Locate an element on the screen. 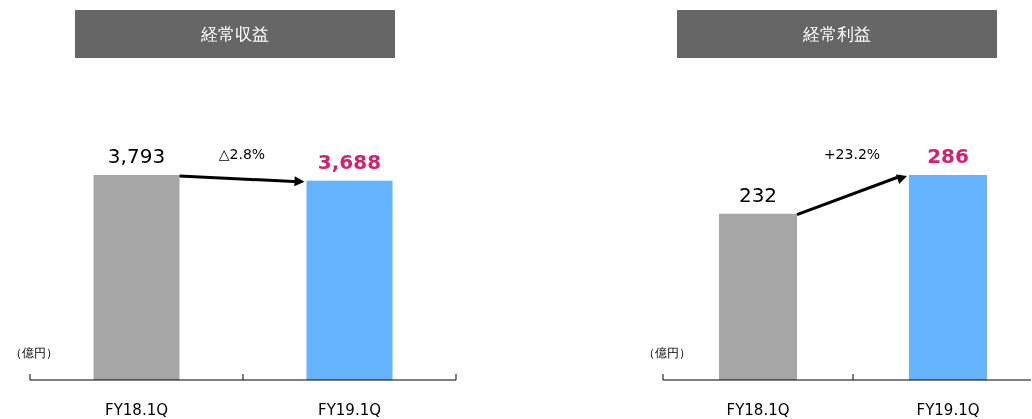 The width and height of the screenshot is (1032, 419). chart-title: 経常利益 is located at coordinates (836, 34).